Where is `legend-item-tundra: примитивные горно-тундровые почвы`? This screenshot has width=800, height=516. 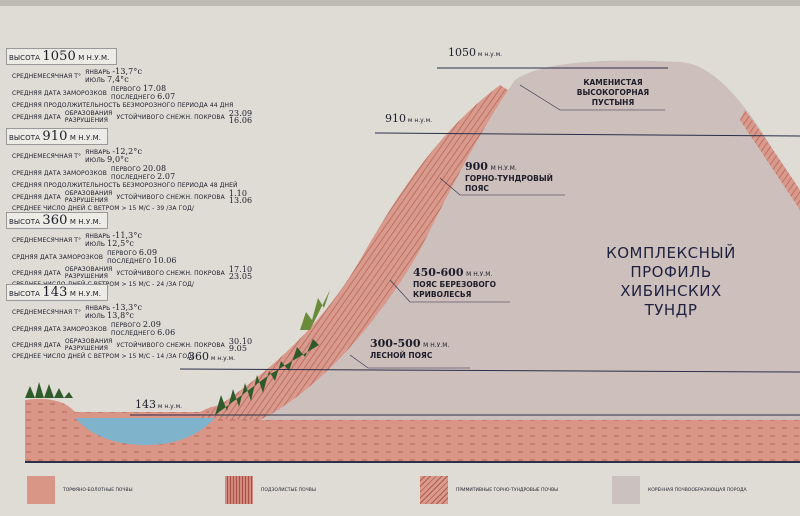 legend-item-tundra: примитивные горно-тундровые почвы is located at coordinates (489, 490).